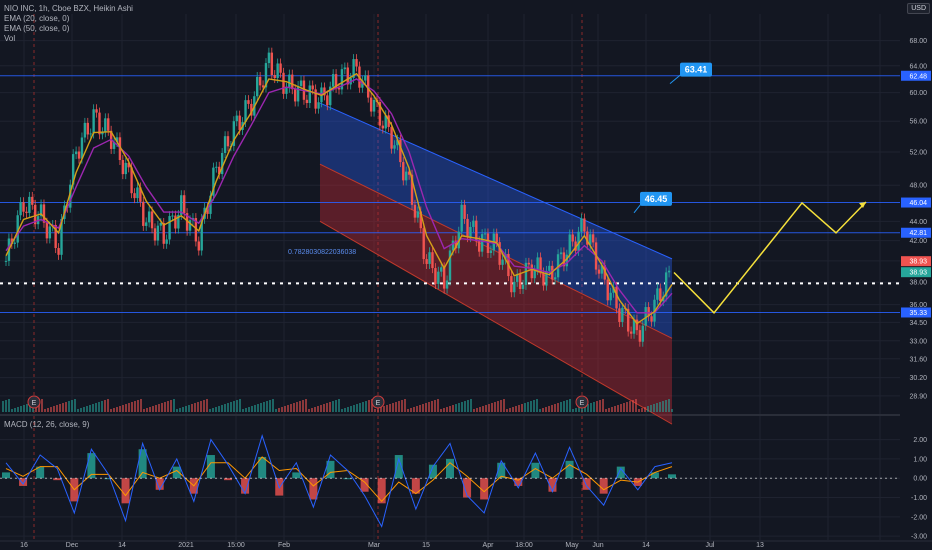  Describe the element at coordinates (37, 18) in the screenshot. I see `ema20-legend: EMA (20, close, 0)` at that location.